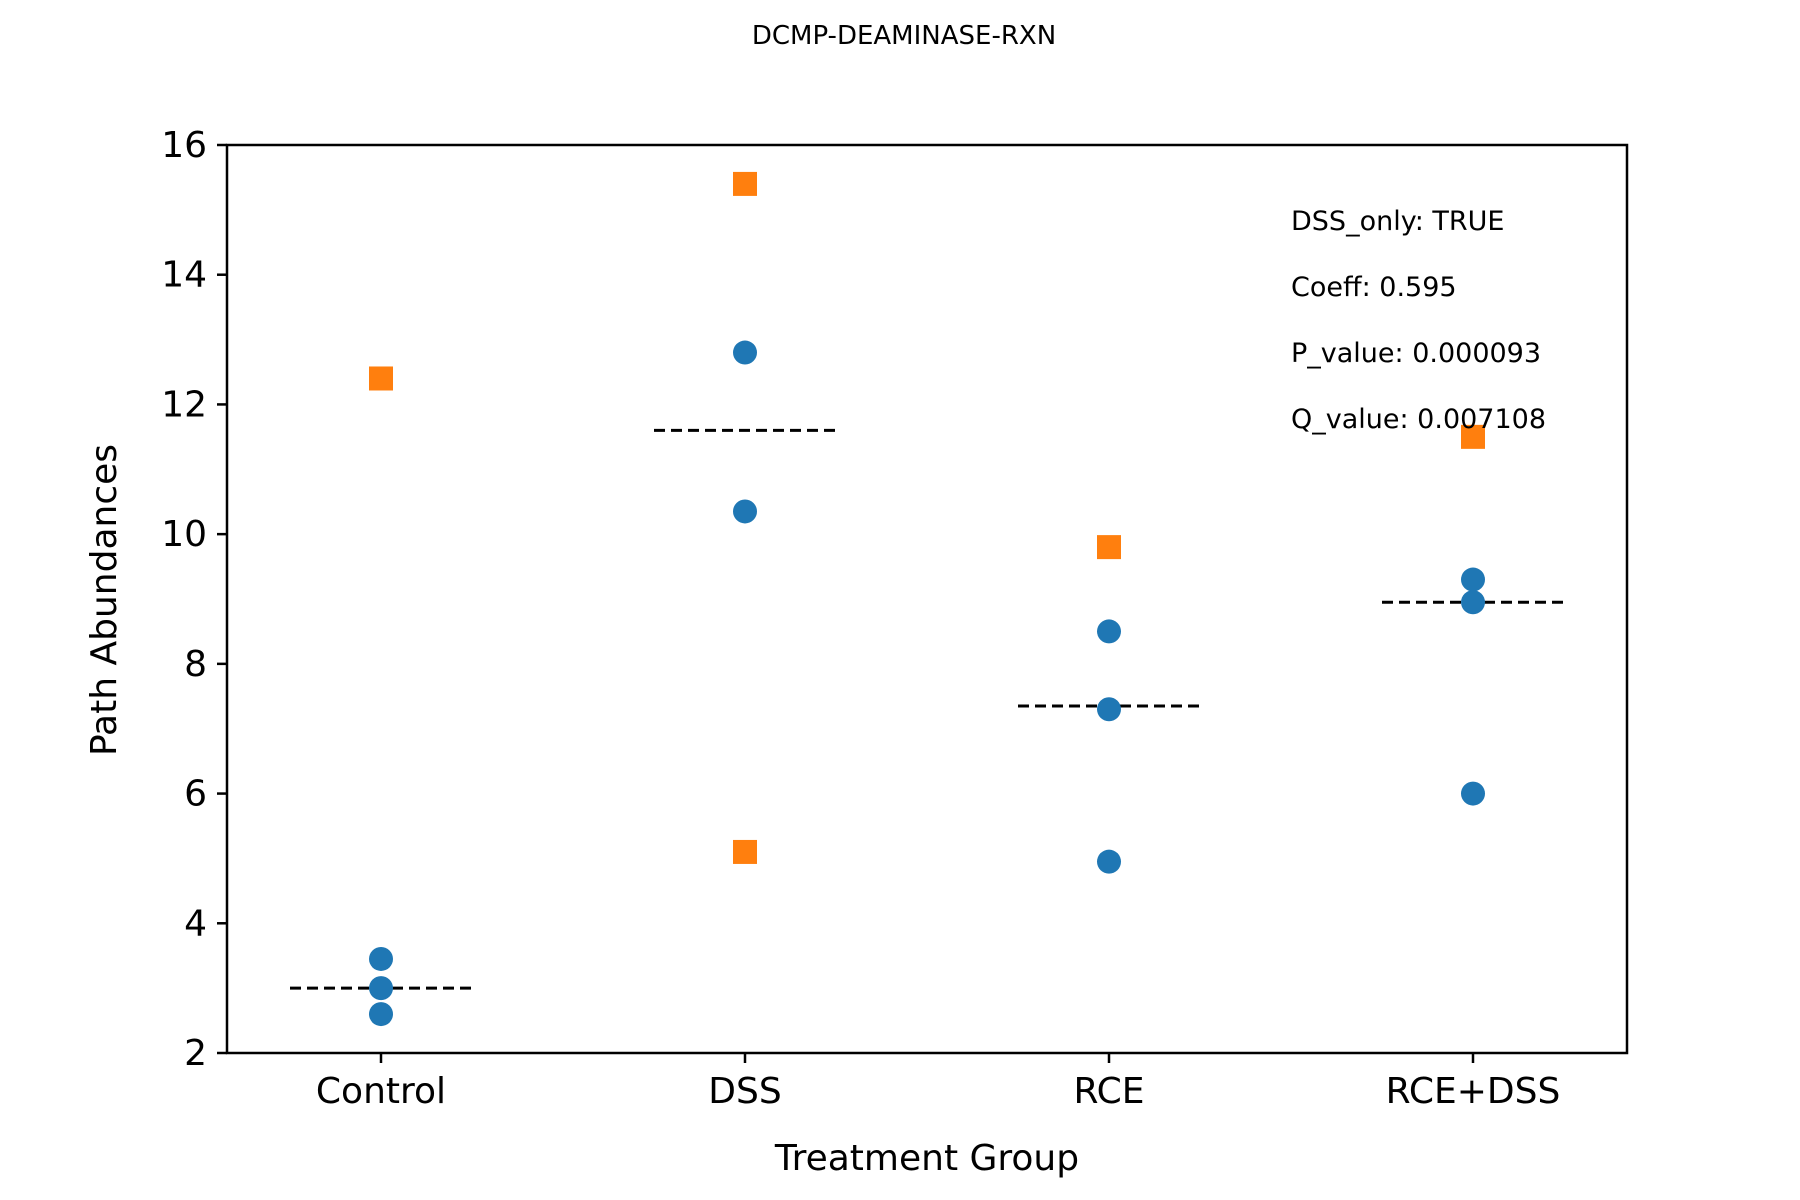 The height and width of the screenshot is (1200, 1800). I want to click on x-tick-label: Control, so click(381, 1091).